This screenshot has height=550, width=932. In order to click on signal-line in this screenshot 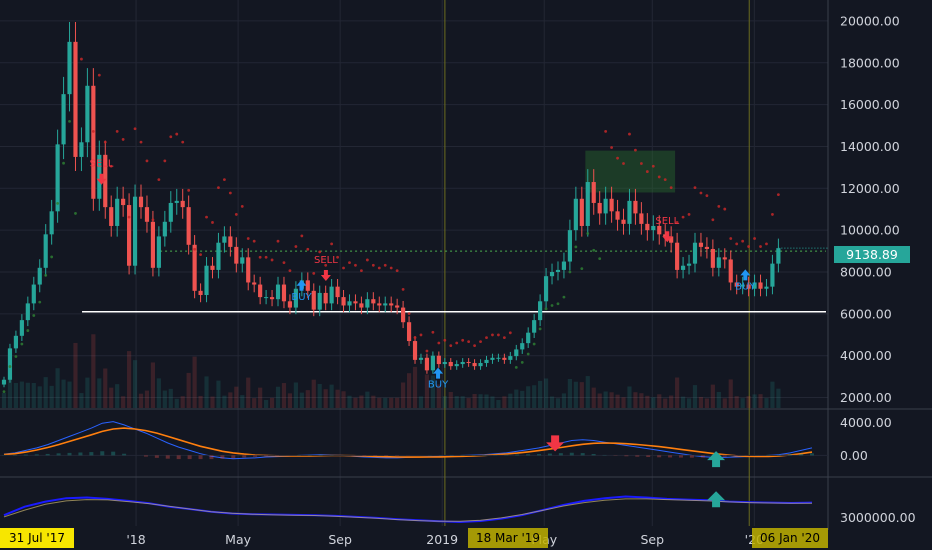, I will do `click(408, 442)`.